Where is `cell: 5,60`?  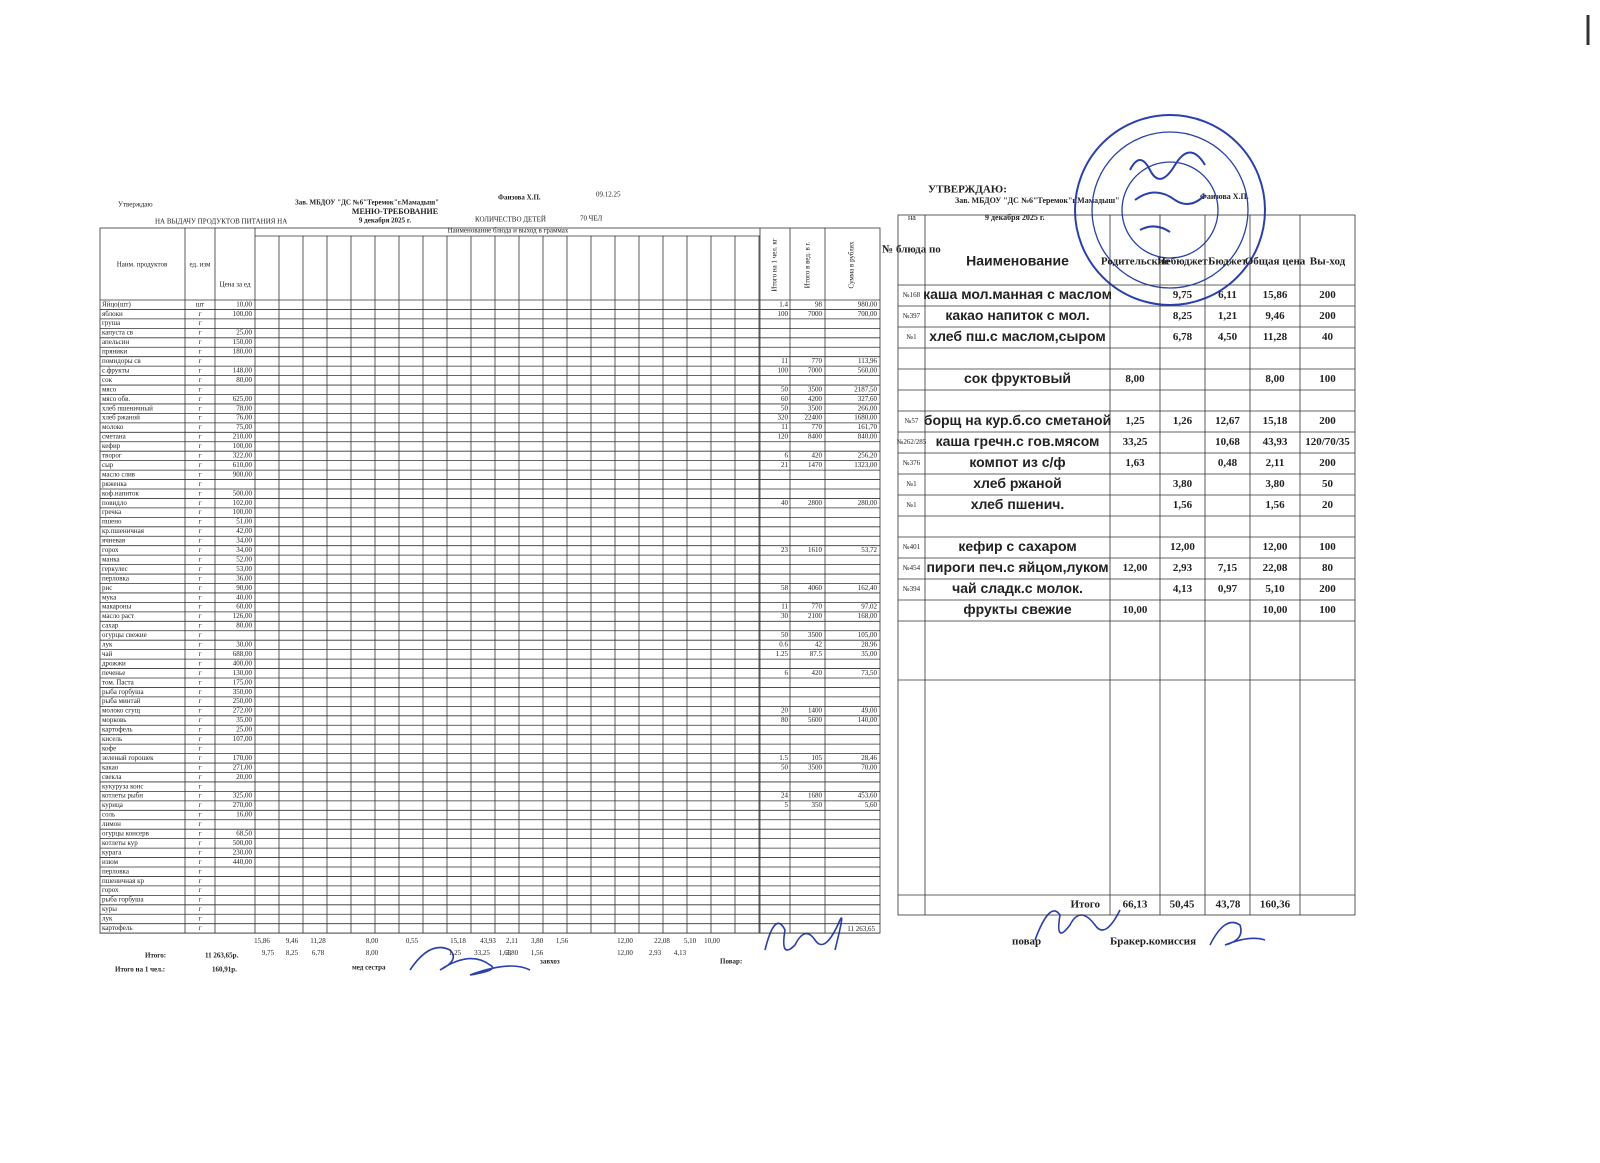 cell: 5,60 is located at coordinates (871, 805).